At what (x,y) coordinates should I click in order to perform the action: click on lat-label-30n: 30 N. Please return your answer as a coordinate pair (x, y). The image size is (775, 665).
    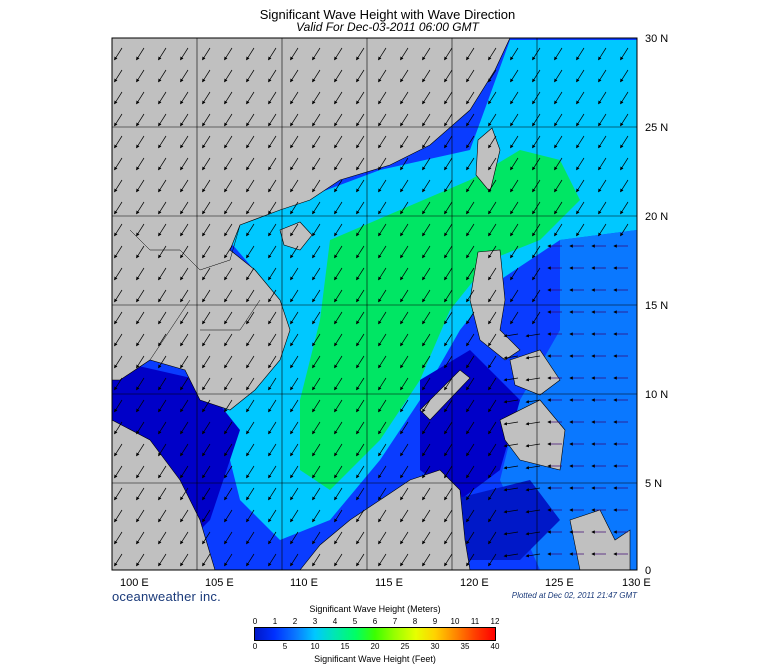
    Looking at the image, I should click on (656, 39).